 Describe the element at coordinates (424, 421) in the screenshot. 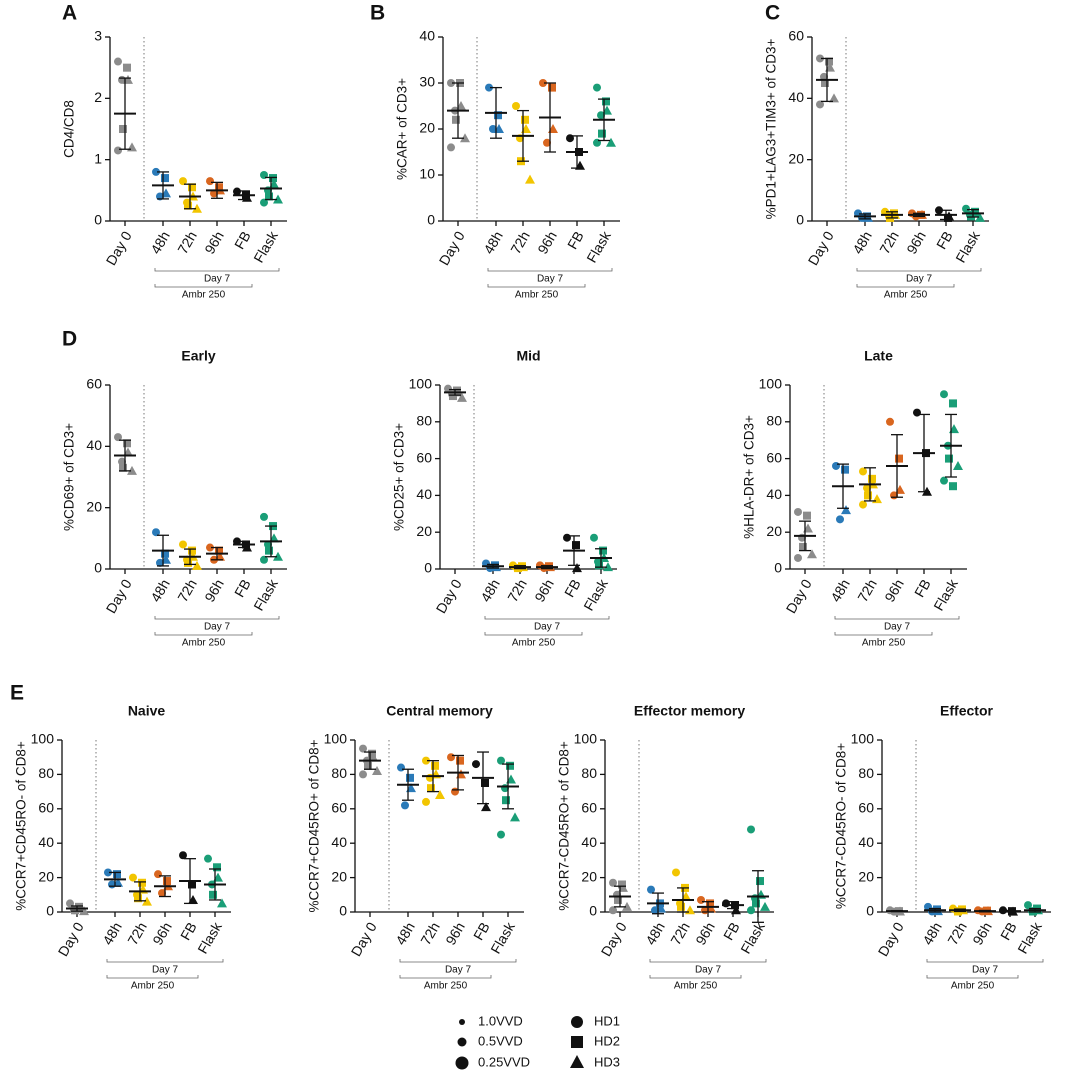

I see `y-tick-label: 80` at that location.